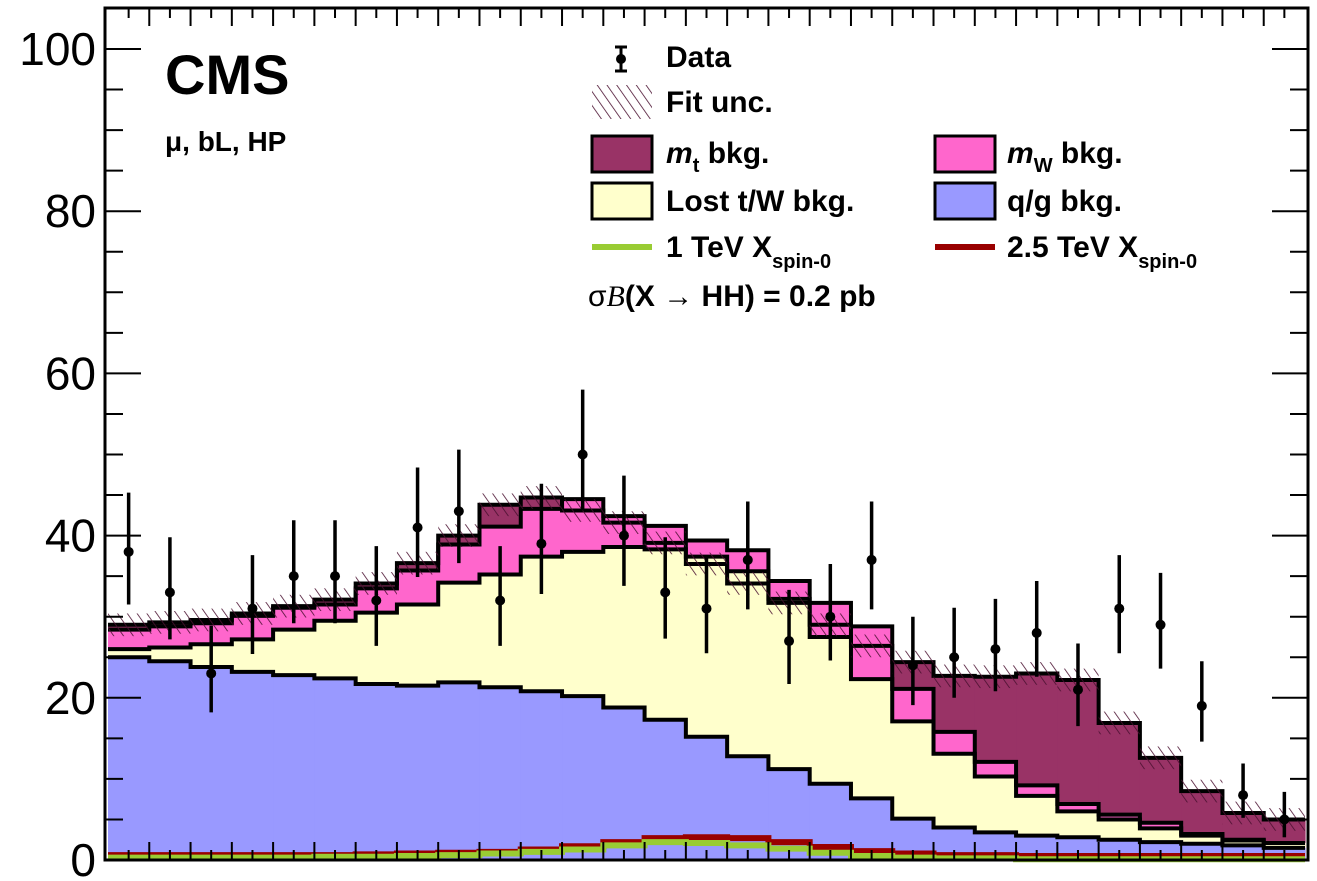 The image size is (1317, 881). What do you see at coordinates (717, 157) in the screenshot?
I see `legend-mt-label: mt bkg.` at bounding box center [717, 157].